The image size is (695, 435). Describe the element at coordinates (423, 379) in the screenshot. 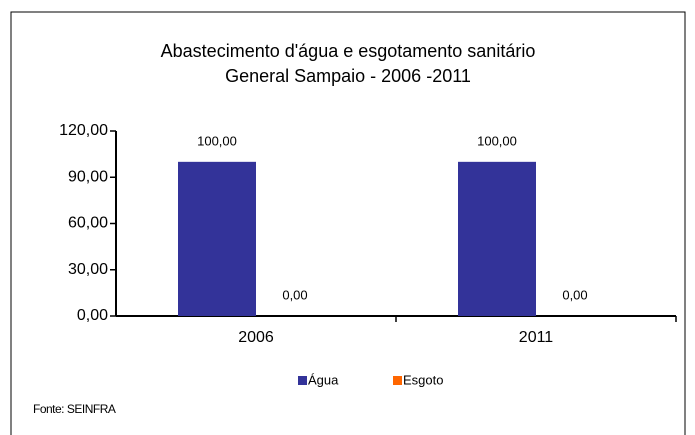

I see `legend-label: Esgoto` at that location.